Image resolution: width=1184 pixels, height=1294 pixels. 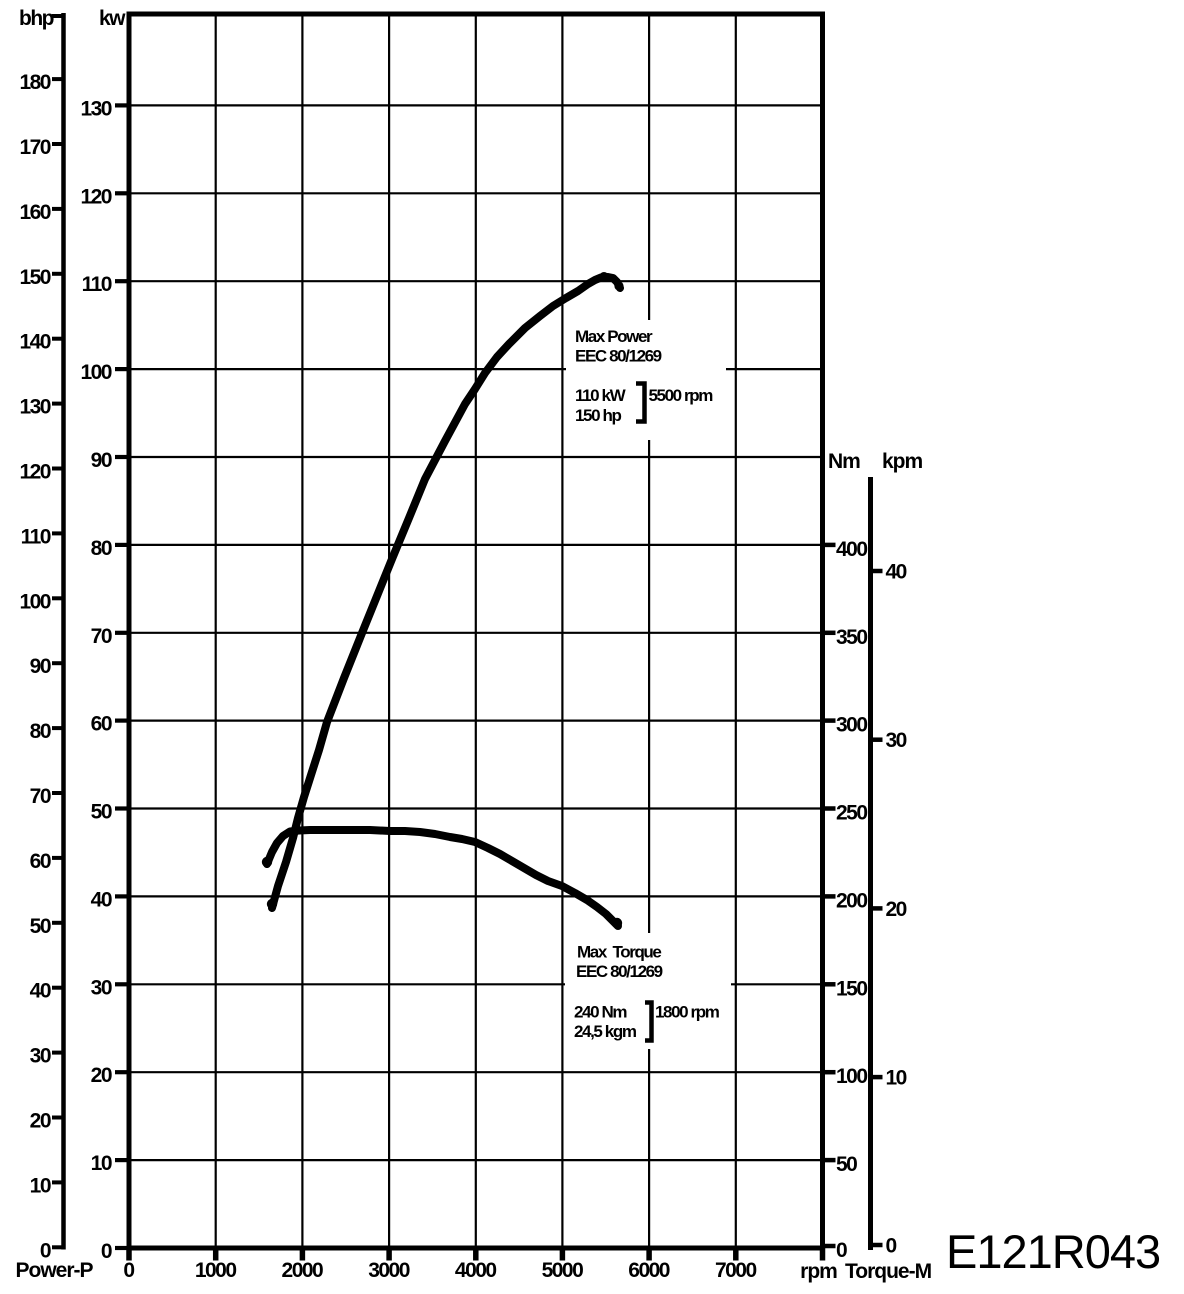 I want to click on svg-text: 1000, so click(x=216, y=1270).